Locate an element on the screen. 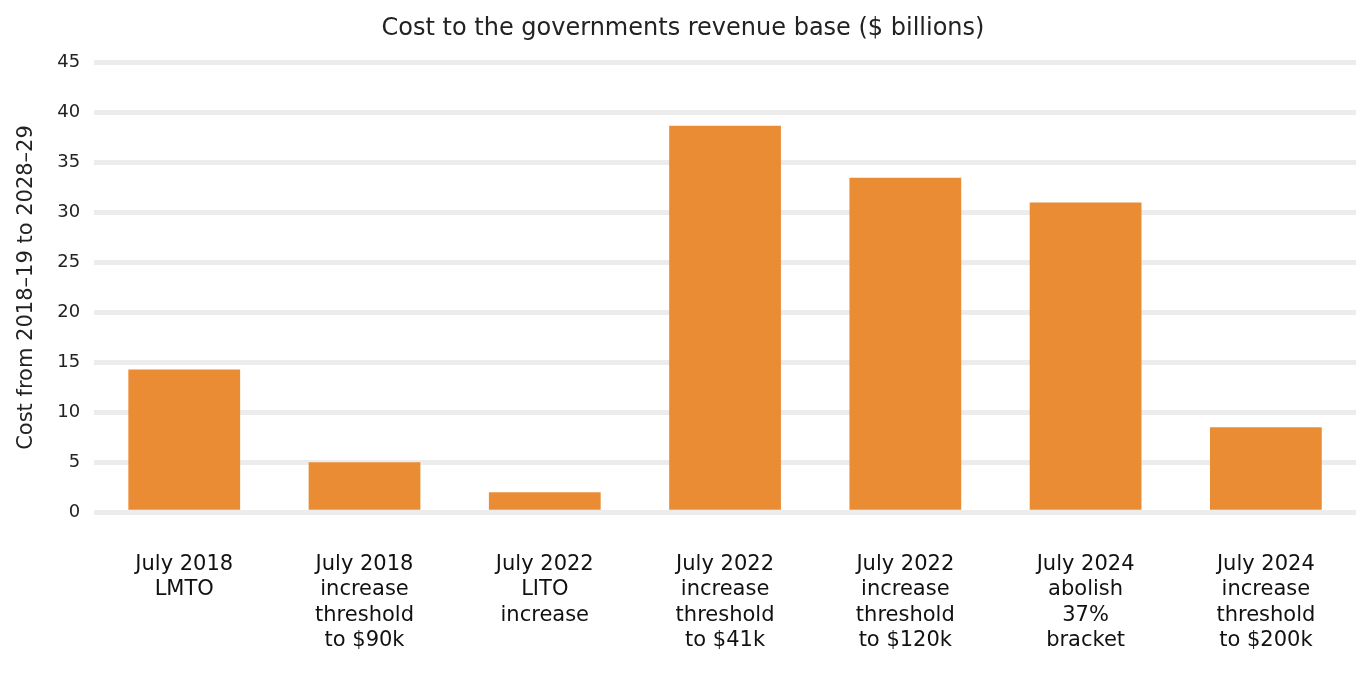  y-tick-label: 10 is located at coordinates (69, 411).